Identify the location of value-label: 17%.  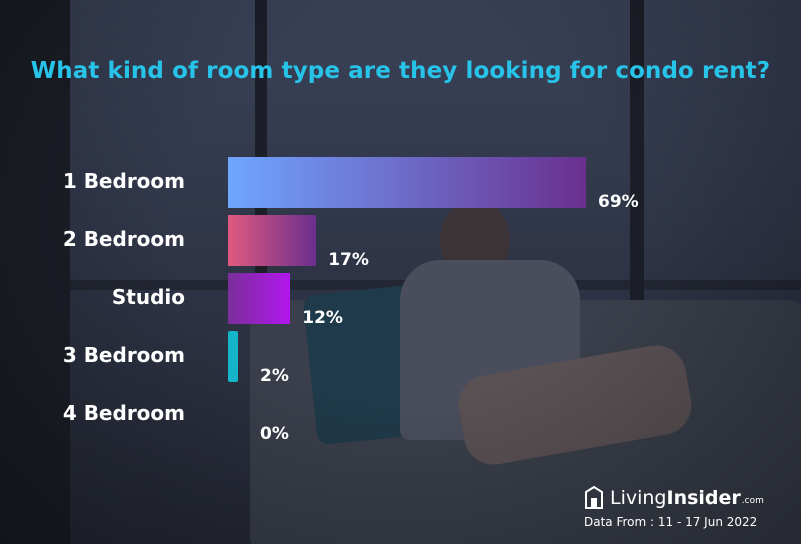
(348, 260).